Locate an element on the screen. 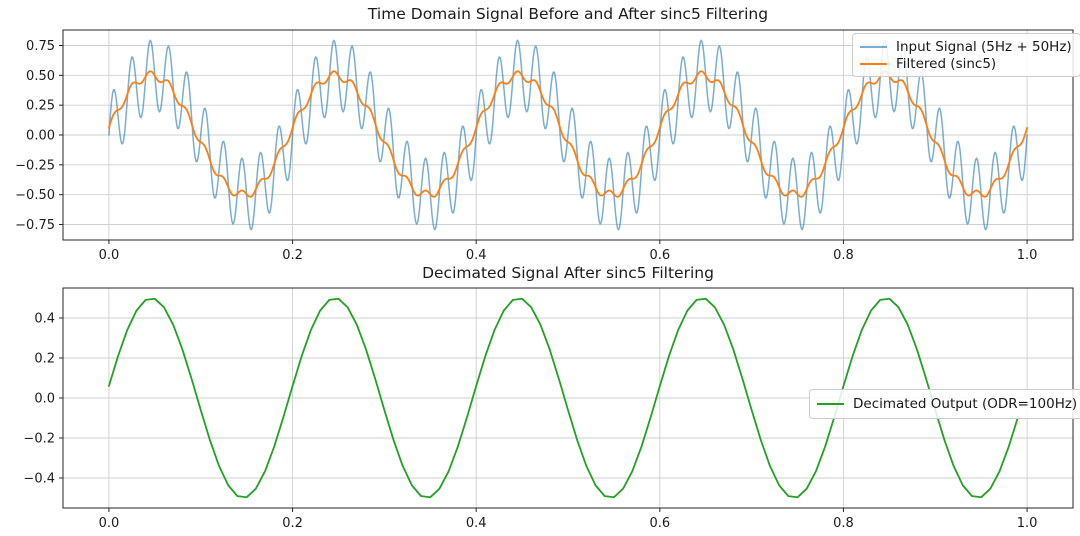 This screenshot has width=1080, height=536. decimated-legend-line-icon is located at coordinates (830, 404).